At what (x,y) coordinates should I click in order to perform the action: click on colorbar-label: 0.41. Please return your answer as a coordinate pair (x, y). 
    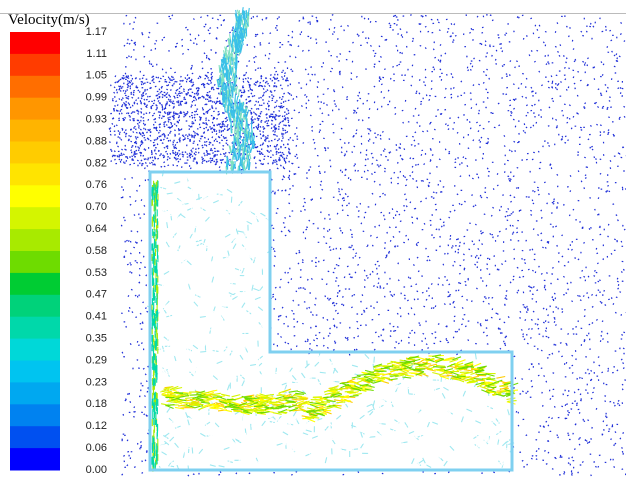
    Looking at the image, I should click on (96, 317).